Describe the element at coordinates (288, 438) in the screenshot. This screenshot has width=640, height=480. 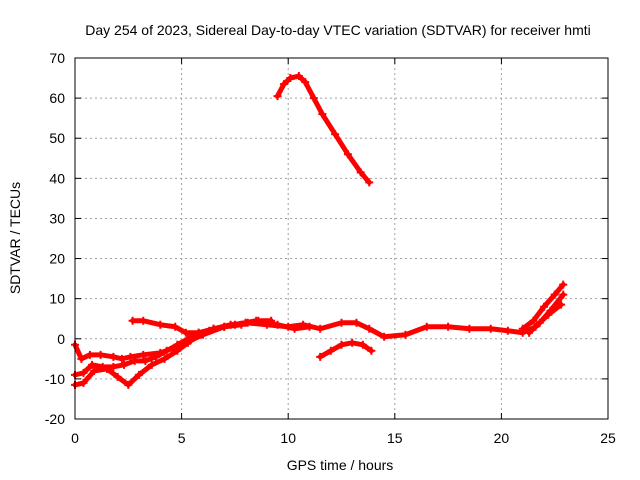
I see `x-tick-label: 10` at that location.